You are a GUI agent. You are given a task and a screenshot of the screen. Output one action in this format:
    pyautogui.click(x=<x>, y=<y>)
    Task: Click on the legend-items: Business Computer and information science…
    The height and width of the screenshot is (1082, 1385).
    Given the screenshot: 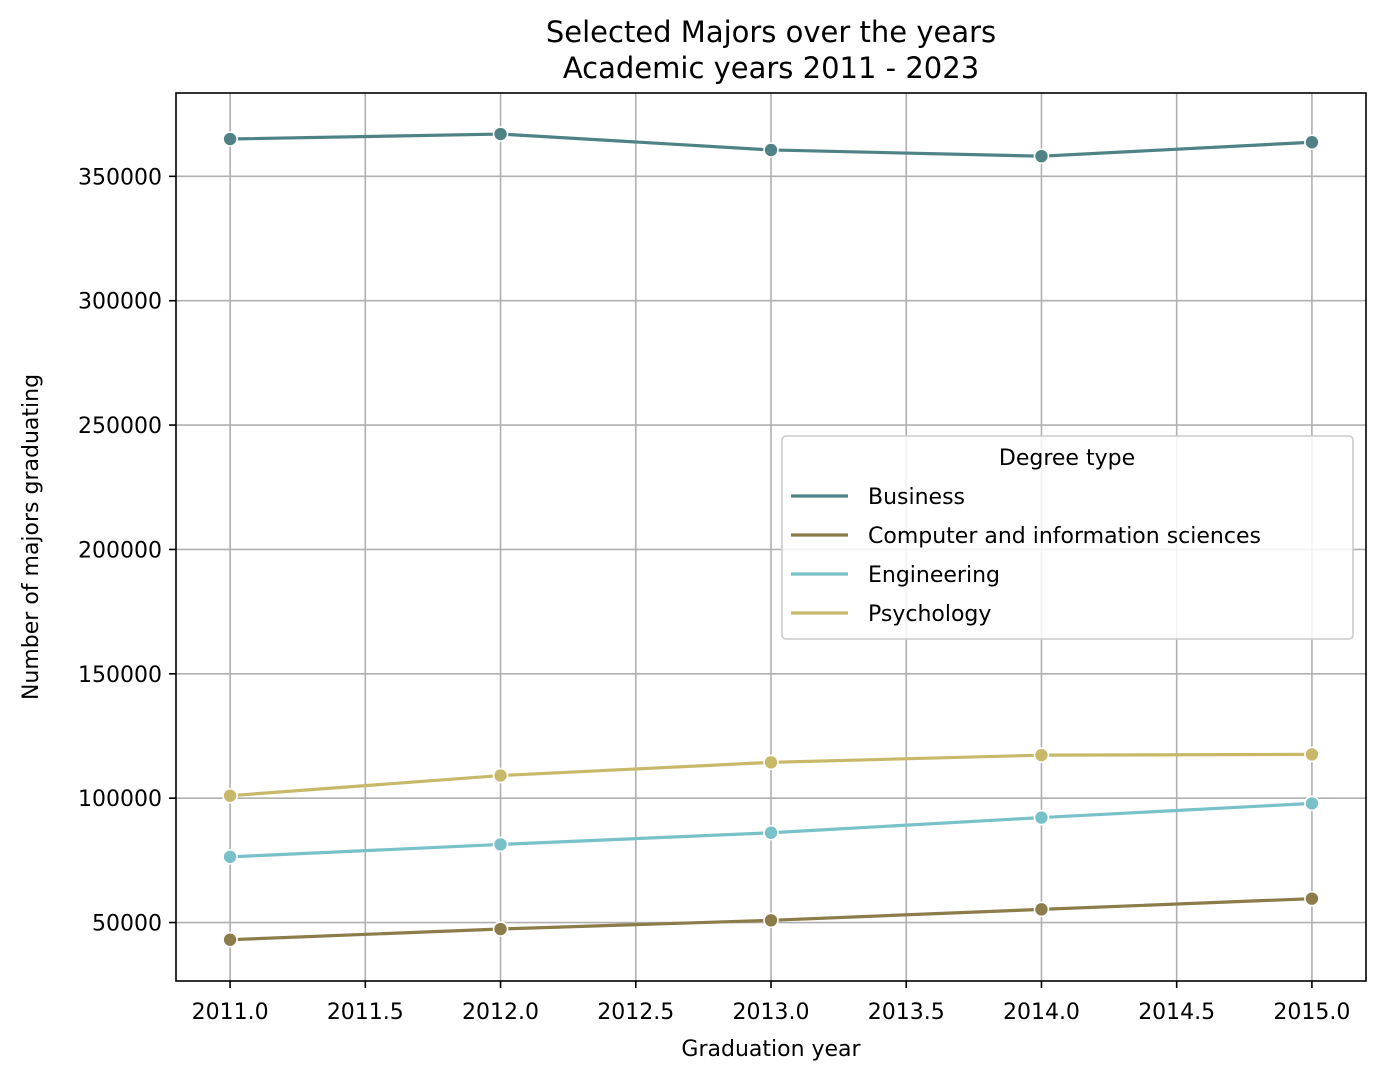 What is the action you would take?
    pyautogui.click(x=1026, y=556)
    